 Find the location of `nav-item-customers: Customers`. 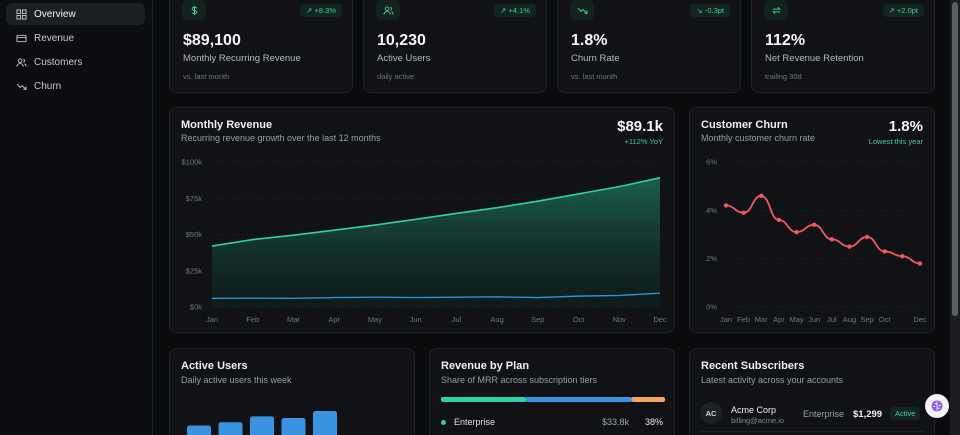

nav-item-customers: Customers is located at coordinates (75, 62).